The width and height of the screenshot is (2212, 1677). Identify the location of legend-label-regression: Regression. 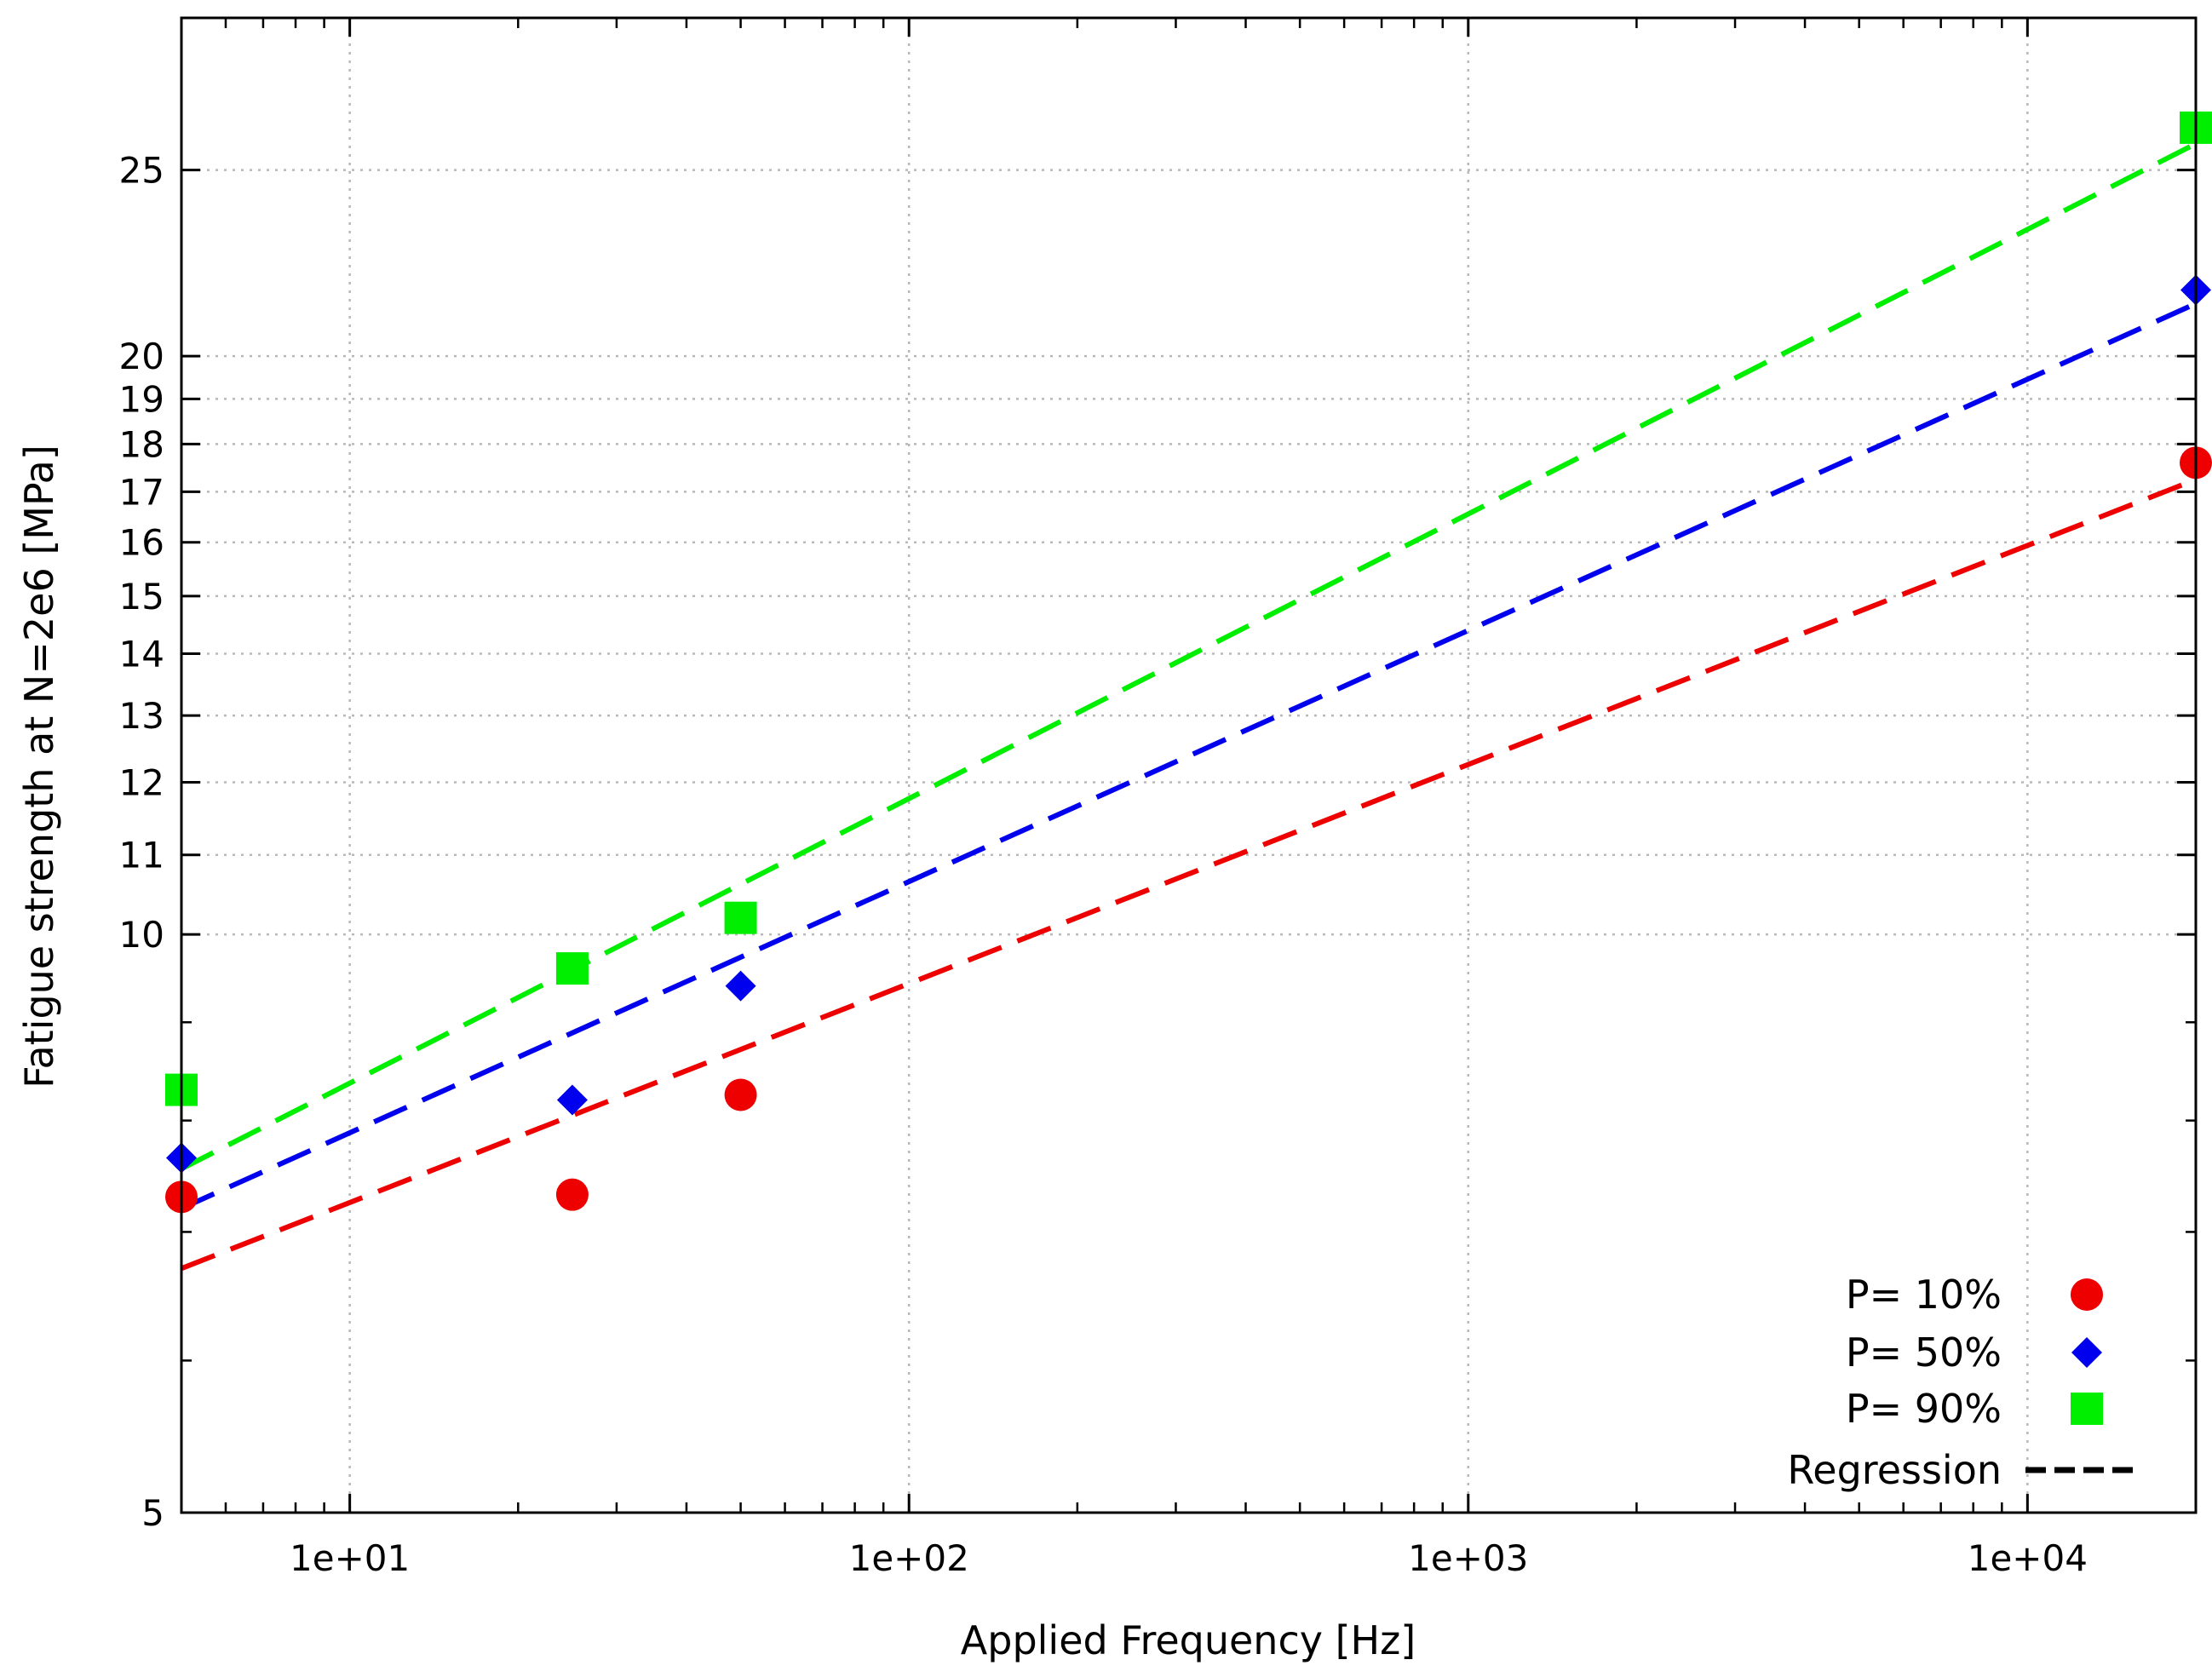
(1895, 1470).